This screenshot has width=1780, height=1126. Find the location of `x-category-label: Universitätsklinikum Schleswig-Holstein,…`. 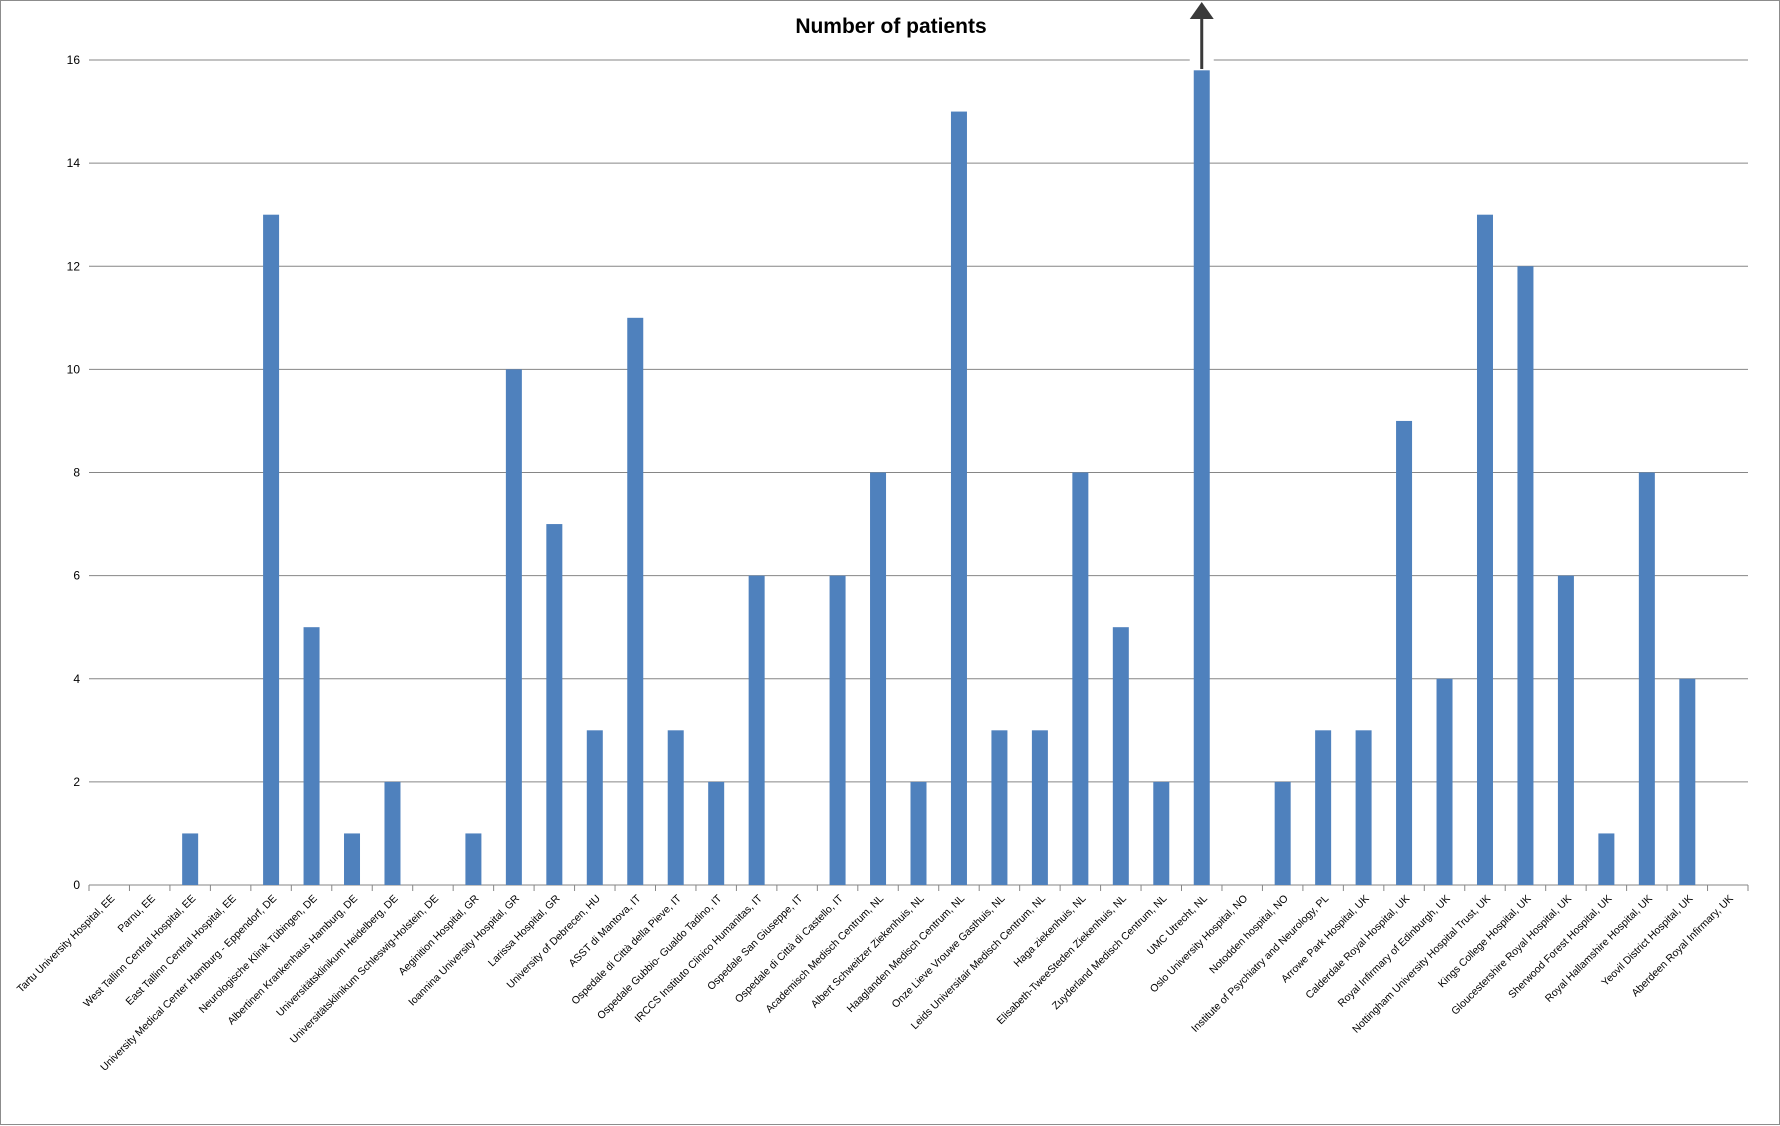

x-category-label: Universitätsklinikum Schleswig-Holstein,… is located at coordinates (364, 969).